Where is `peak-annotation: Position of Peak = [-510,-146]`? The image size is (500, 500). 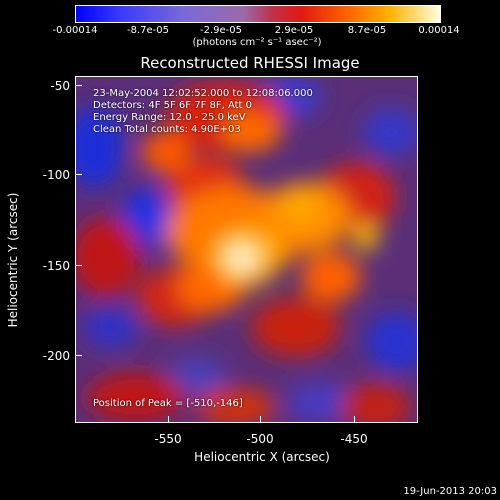 peak-annotation: Position of Peak = [-510,-146] is located at coordinates (168, 403).